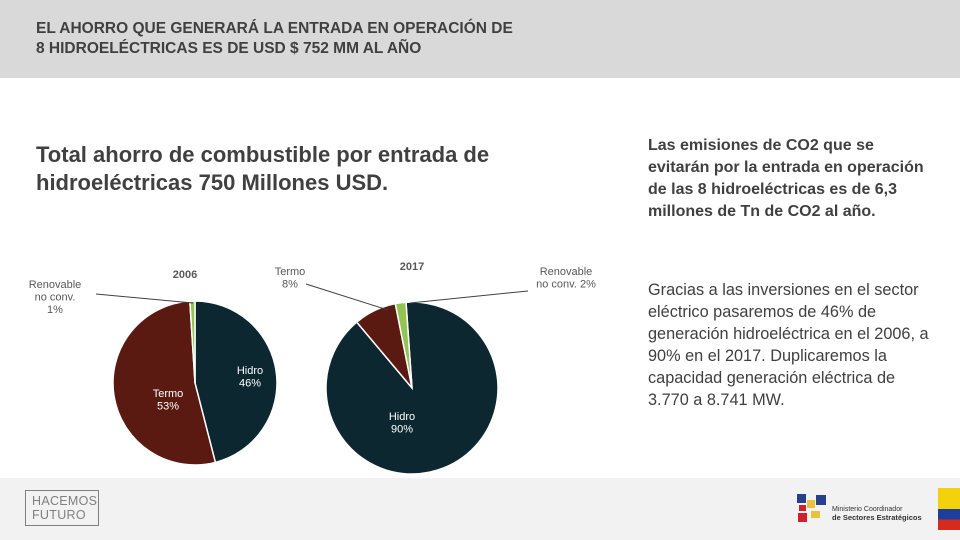 Image resolution: width=960 pixels, height=540 pixels. What do you see at coordinates (236, 382) in the screenshot?
I see `pie-2006-slice-hidro` at bounding box center [236, 382].